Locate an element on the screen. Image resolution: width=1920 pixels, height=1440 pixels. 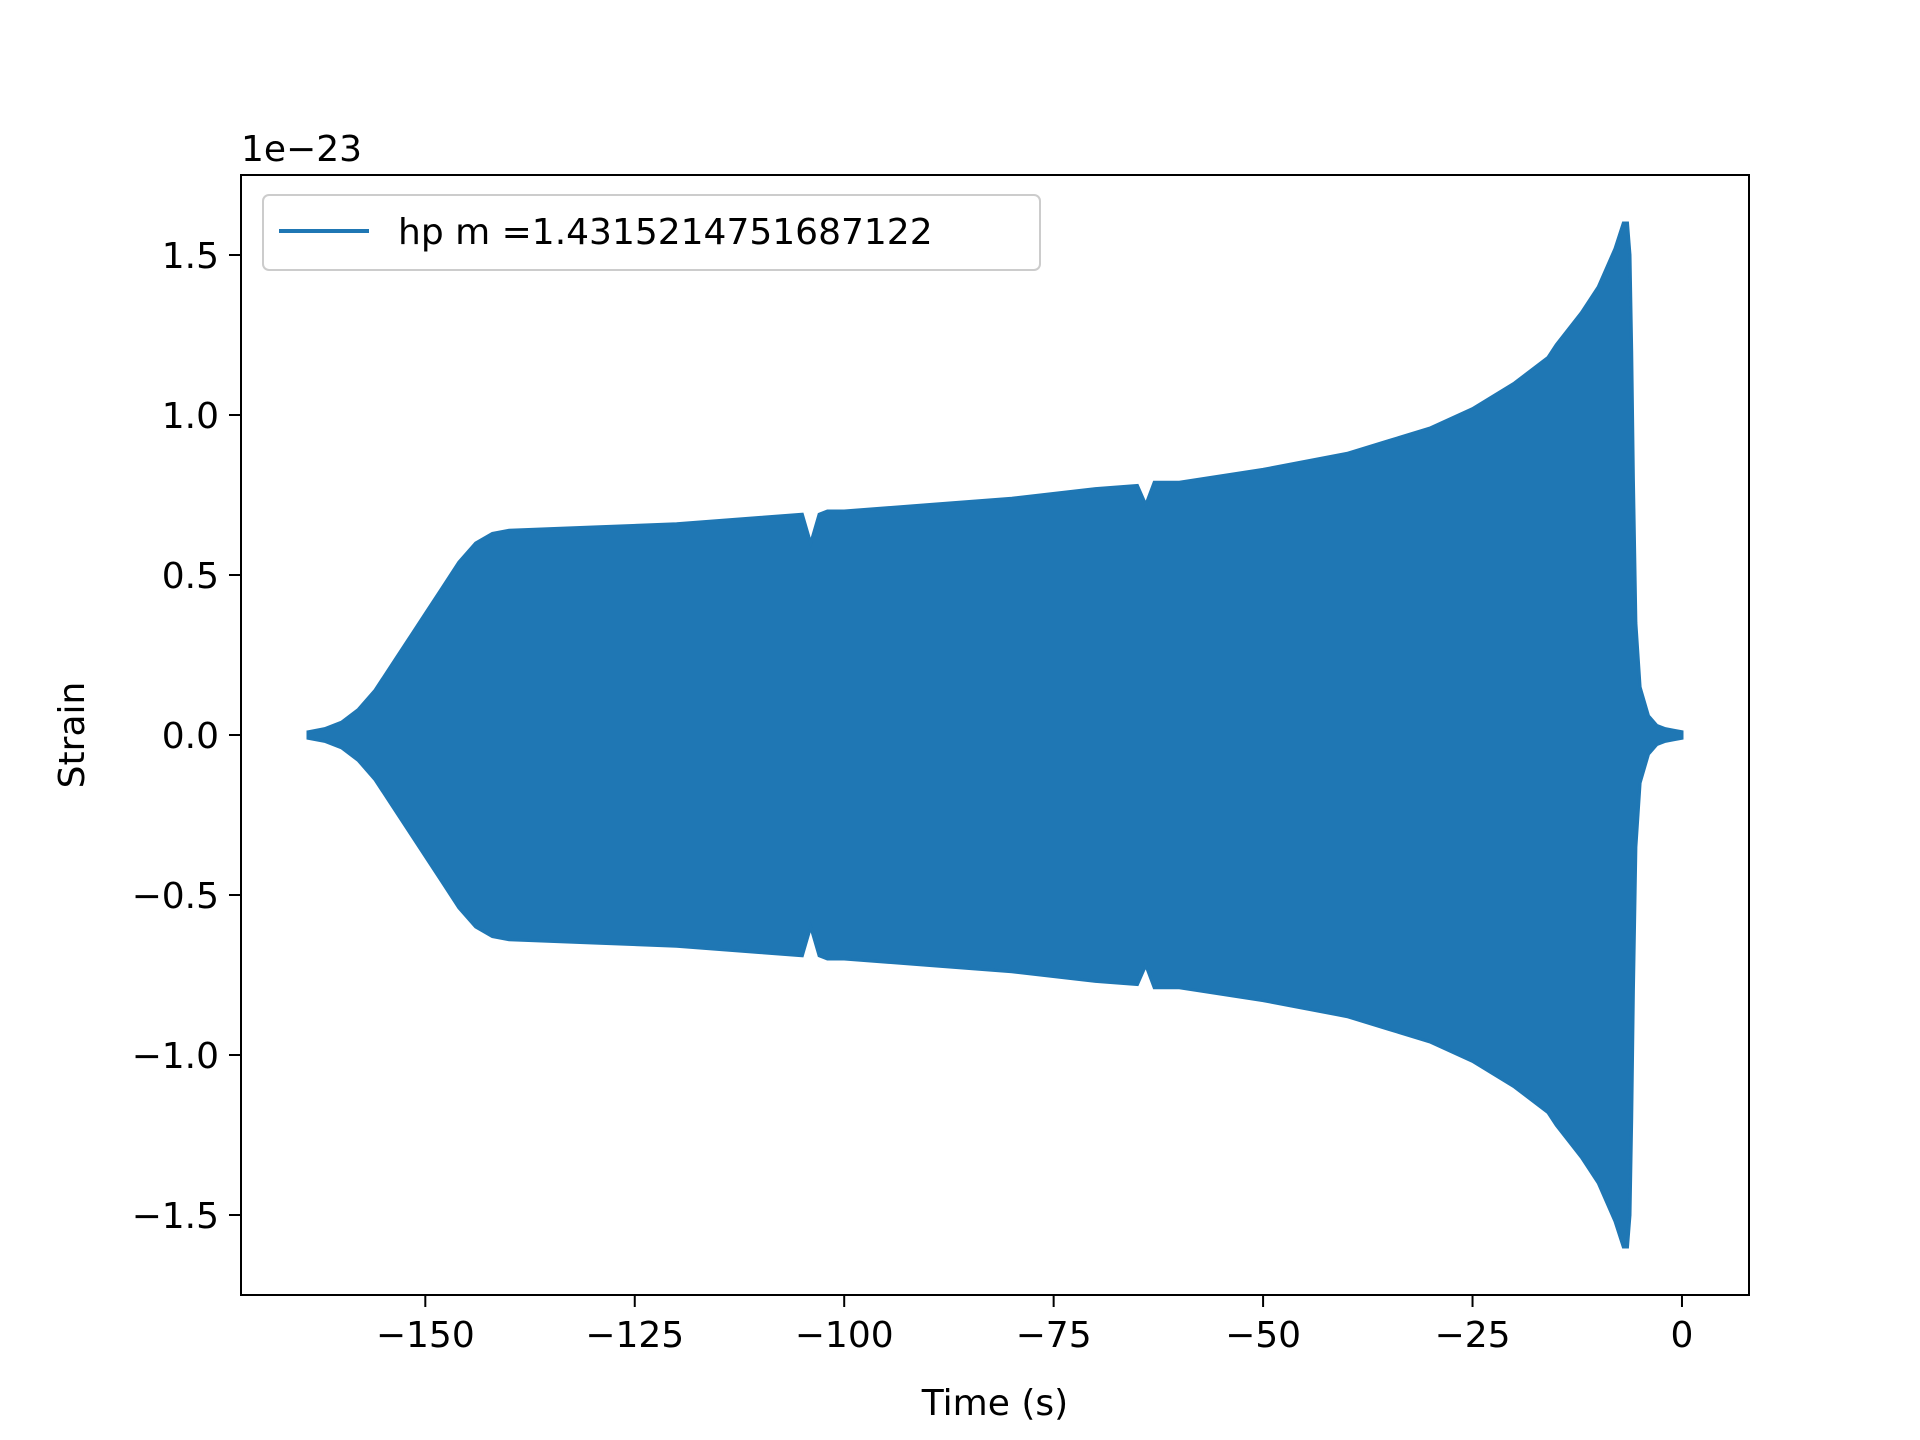
x-tick-label: −150 is located at coordinates (425, 1335).